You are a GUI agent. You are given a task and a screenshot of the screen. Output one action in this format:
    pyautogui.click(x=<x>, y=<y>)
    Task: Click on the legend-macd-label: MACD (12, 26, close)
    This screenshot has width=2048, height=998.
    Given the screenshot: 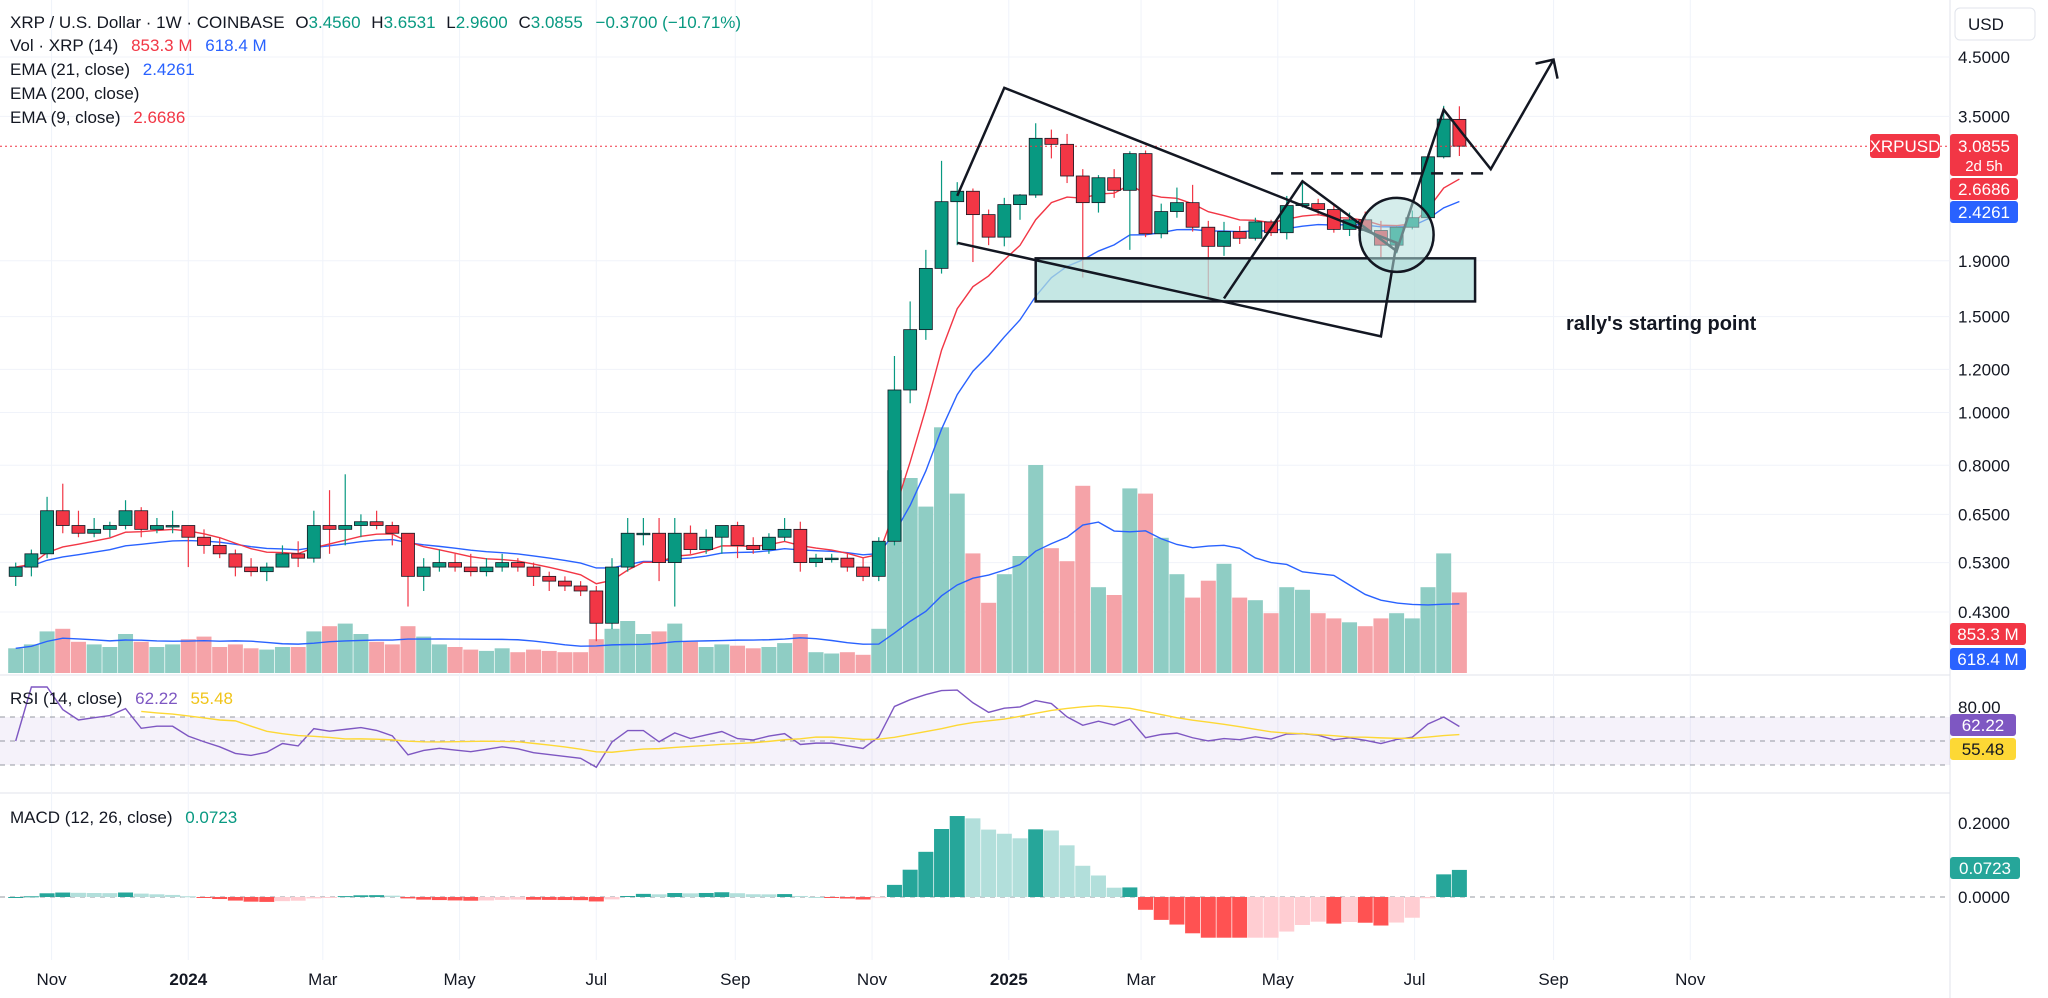 What is the action you would take?
    pyautogui.click(x=91, y=817)
    